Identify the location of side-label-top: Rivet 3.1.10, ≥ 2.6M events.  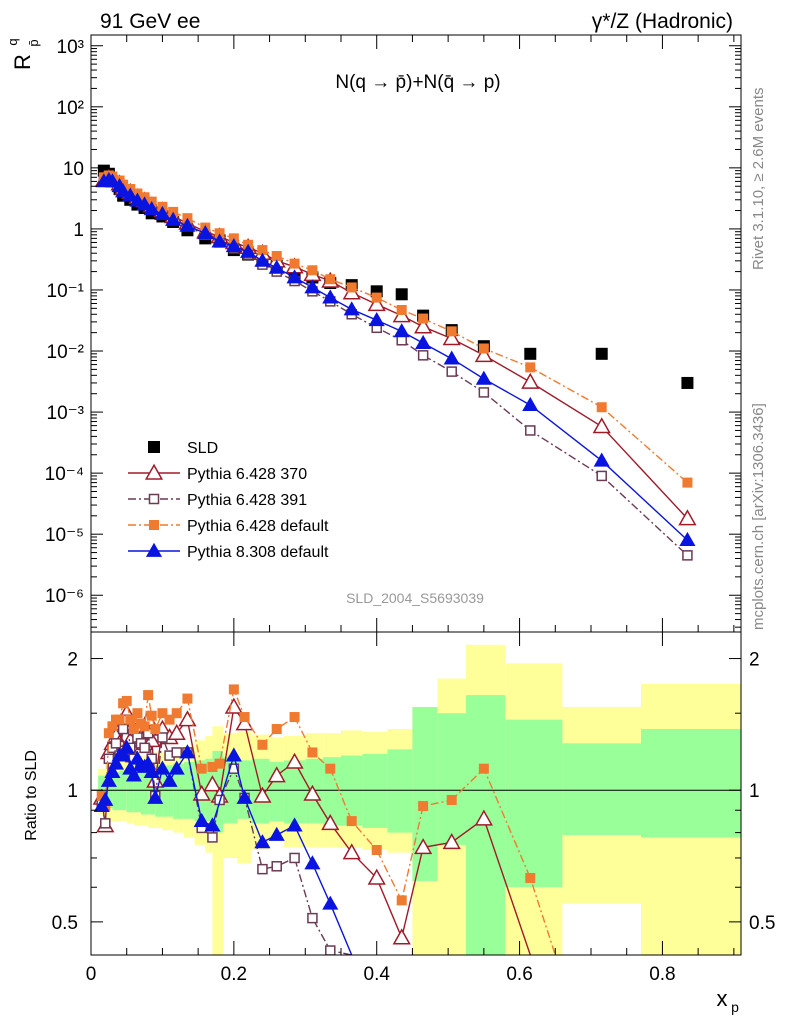
(758, 179).